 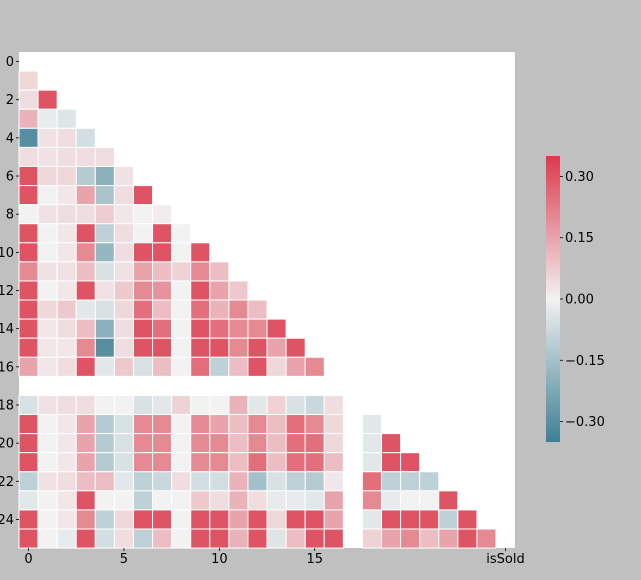 What do you see at coordinates (124, 559) in the screenshot?
I see `x-tick-label: 5` at bounding box center [124, 559].